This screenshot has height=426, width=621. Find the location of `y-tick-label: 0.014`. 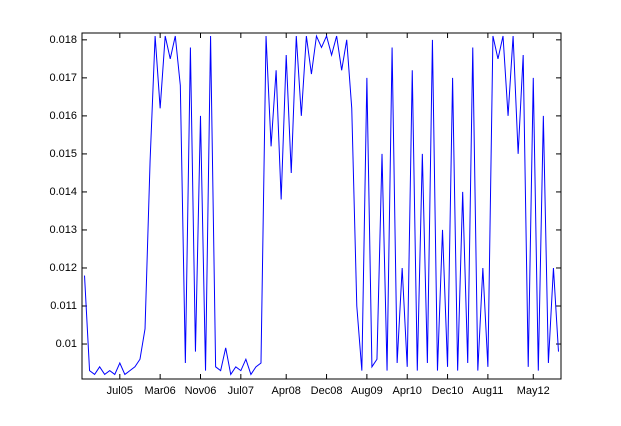

y-tick-label: 0.014 is located at coordinates (63, 192).